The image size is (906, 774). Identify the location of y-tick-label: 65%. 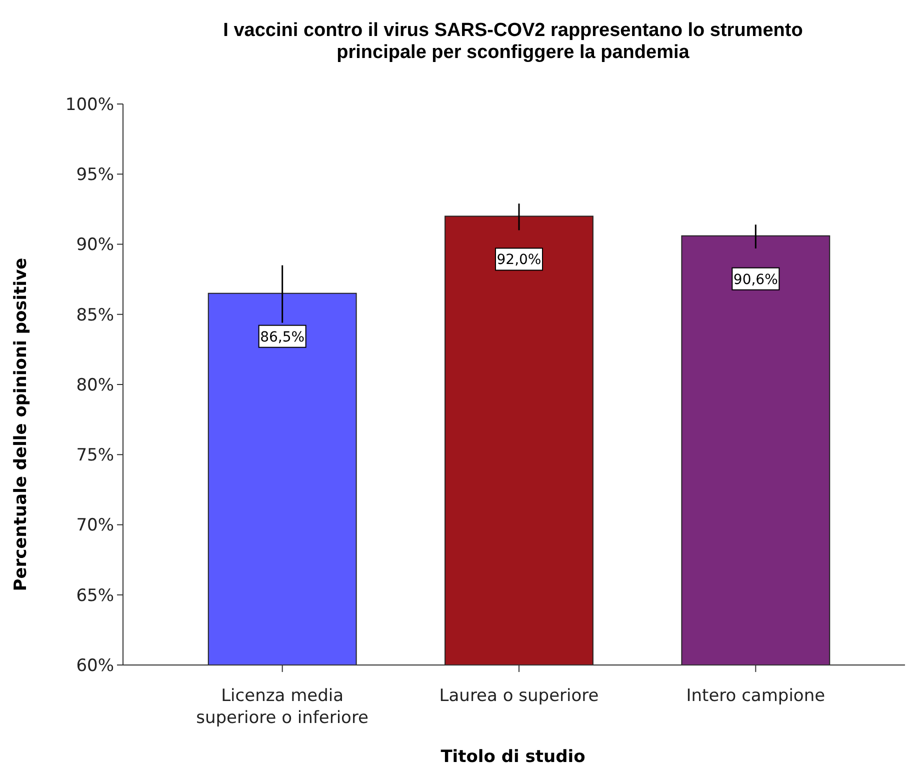
(95, 596).